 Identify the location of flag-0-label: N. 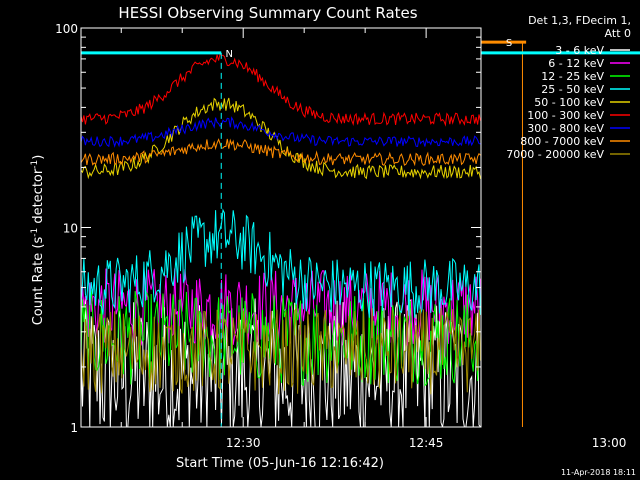
(229, 54).